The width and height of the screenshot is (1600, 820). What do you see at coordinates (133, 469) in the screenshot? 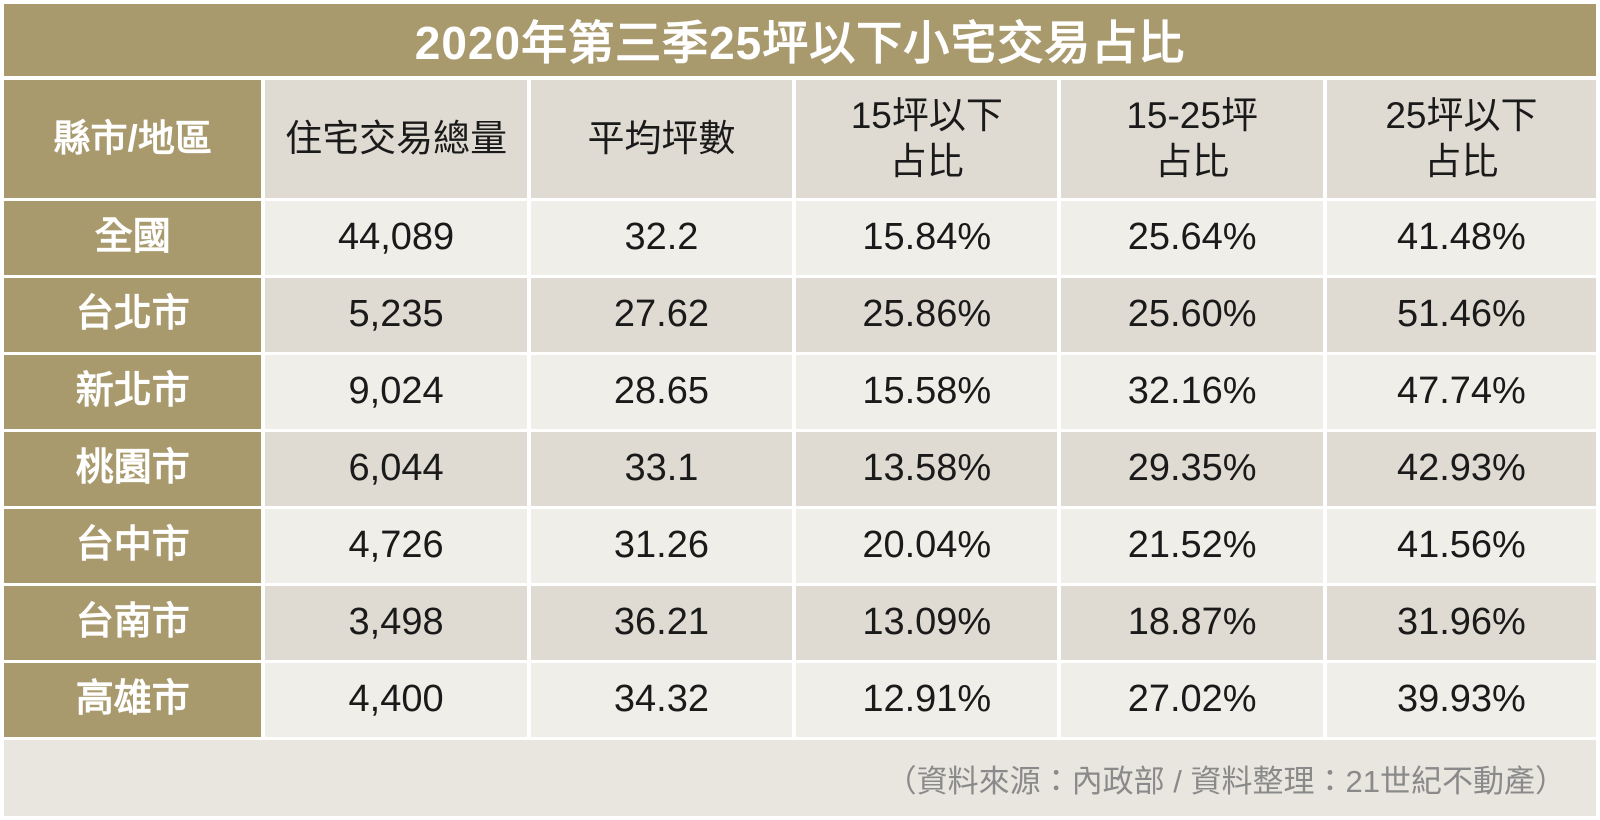
I see `row-header-cell: 桃園市` at bounding box center [133, 469].